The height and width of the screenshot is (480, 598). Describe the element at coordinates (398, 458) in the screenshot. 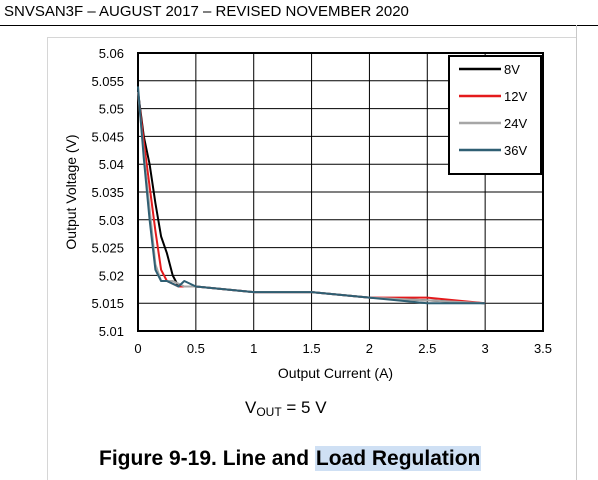

I see `caption-highlight: Load Regulation` at that location.